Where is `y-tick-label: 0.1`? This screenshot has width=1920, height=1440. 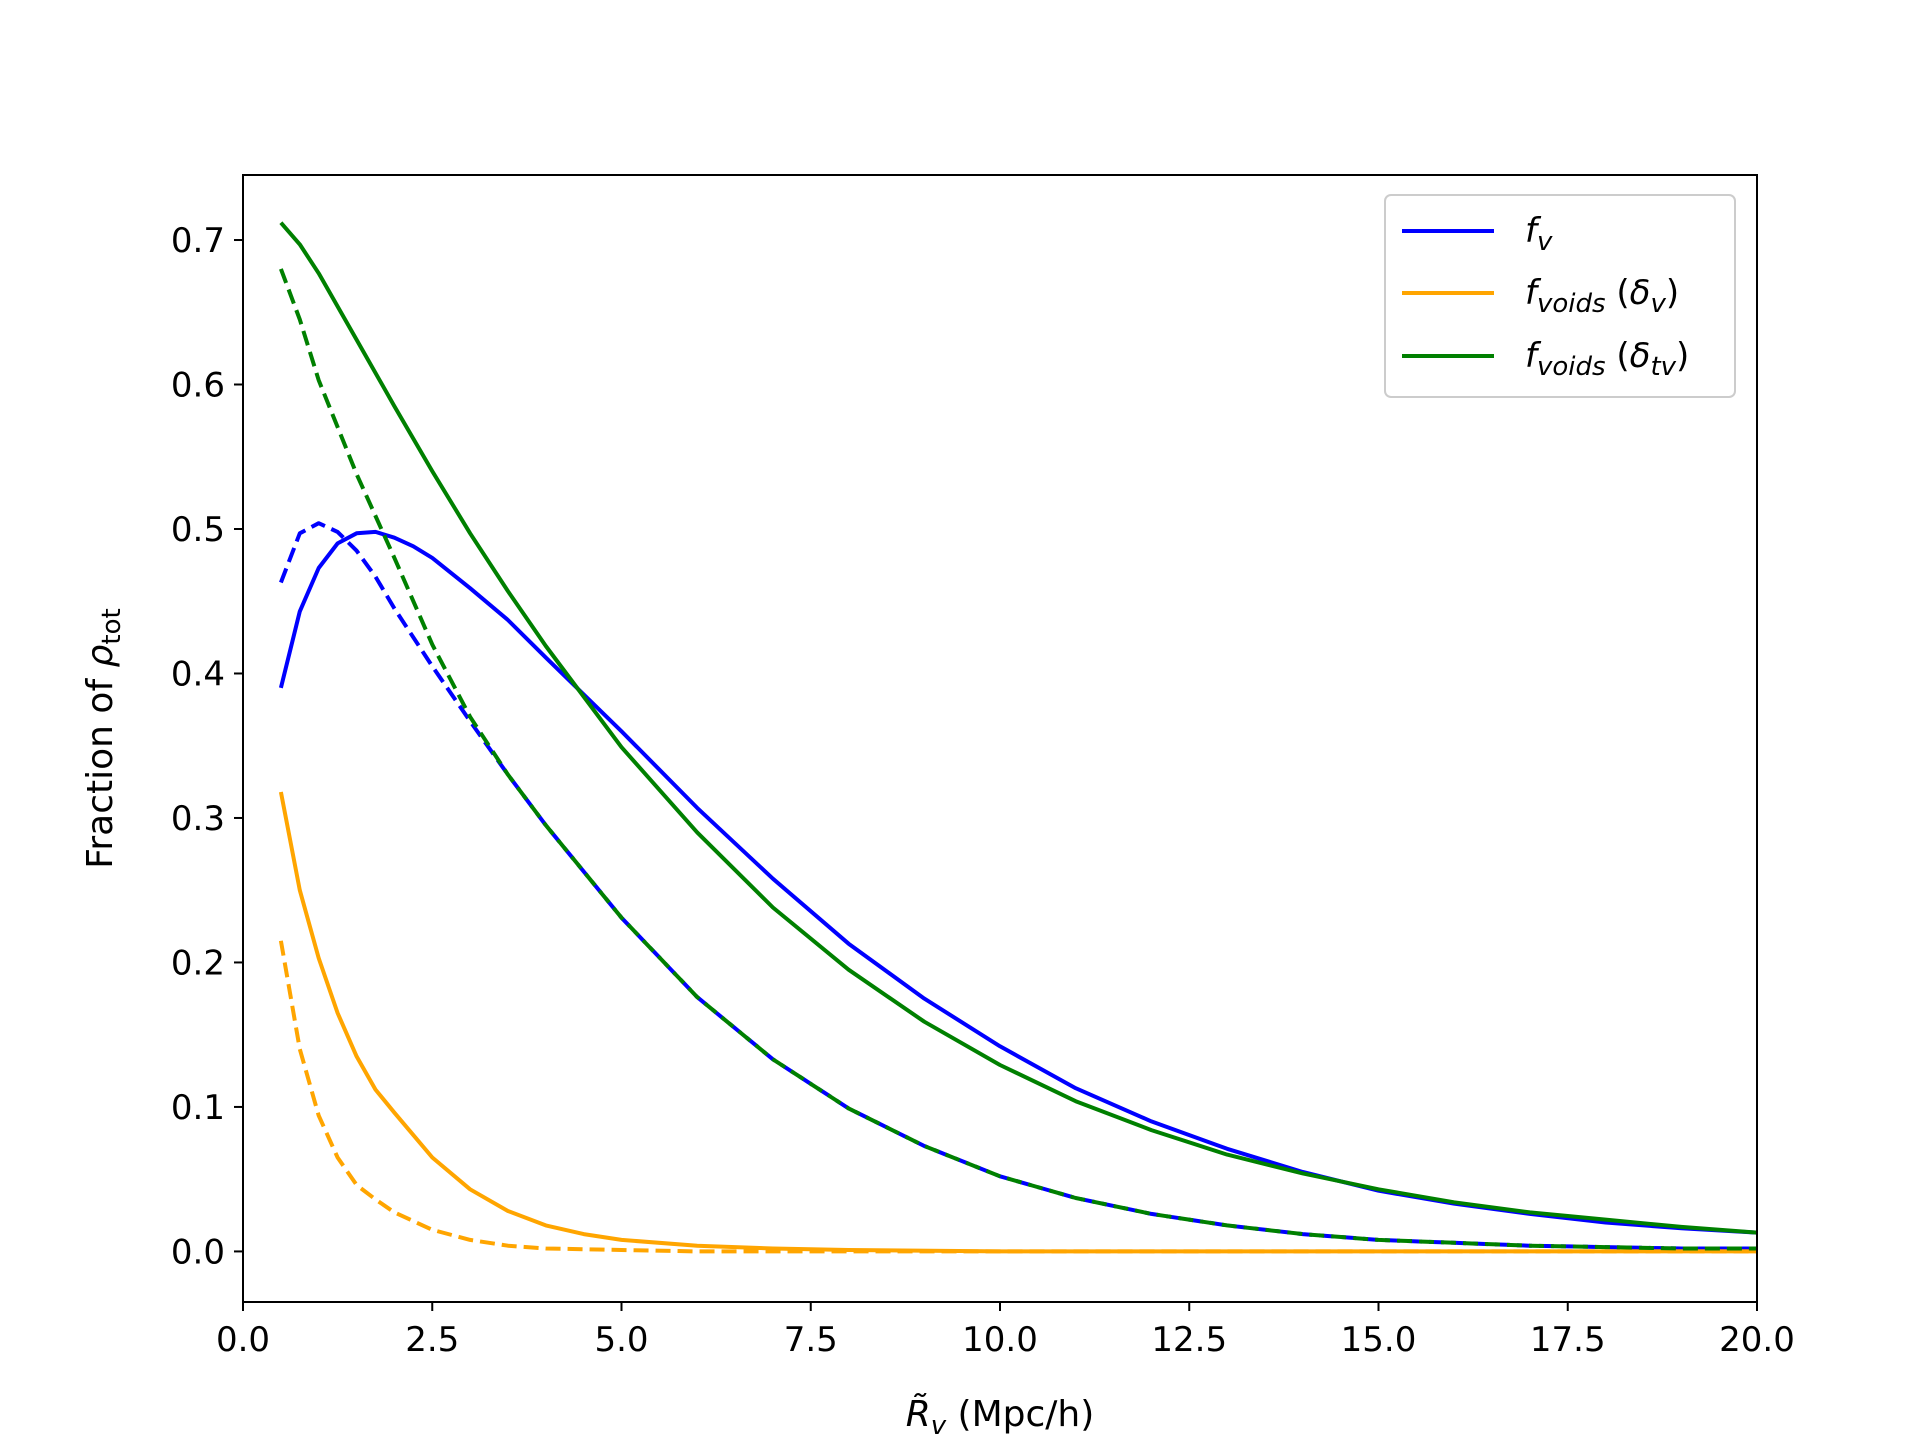 y-tick-label: 0.1 is located at coordinates (198, 1108).